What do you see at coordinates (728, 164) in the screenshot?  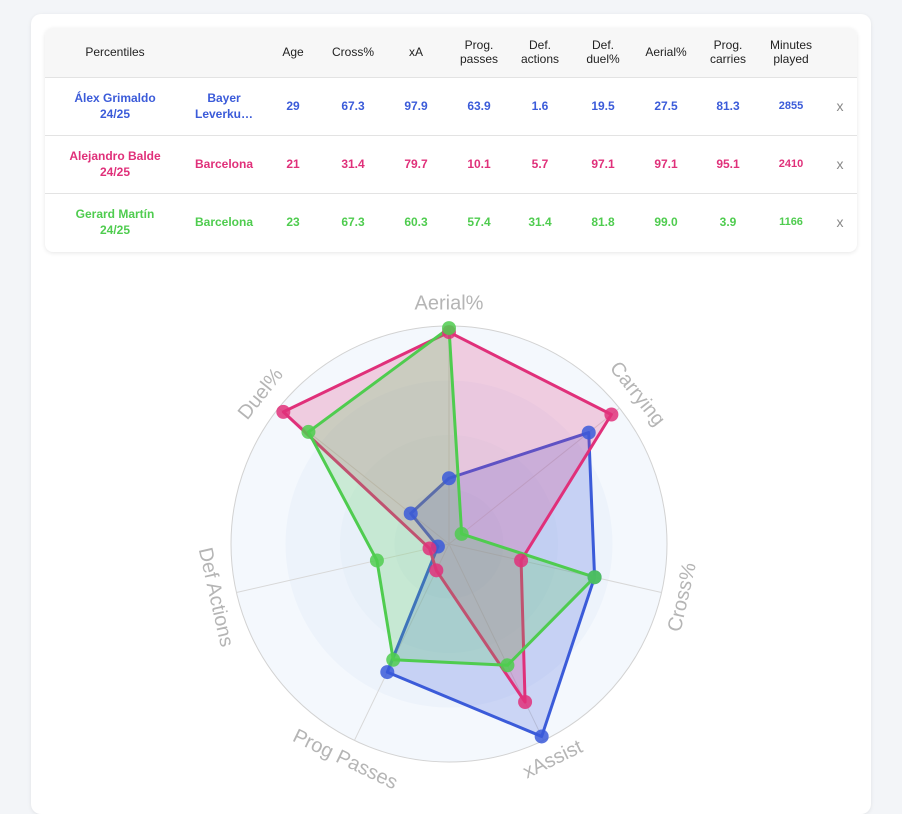 I see `cell-prog-carries: 95.1` at bounding box center [728, 164].